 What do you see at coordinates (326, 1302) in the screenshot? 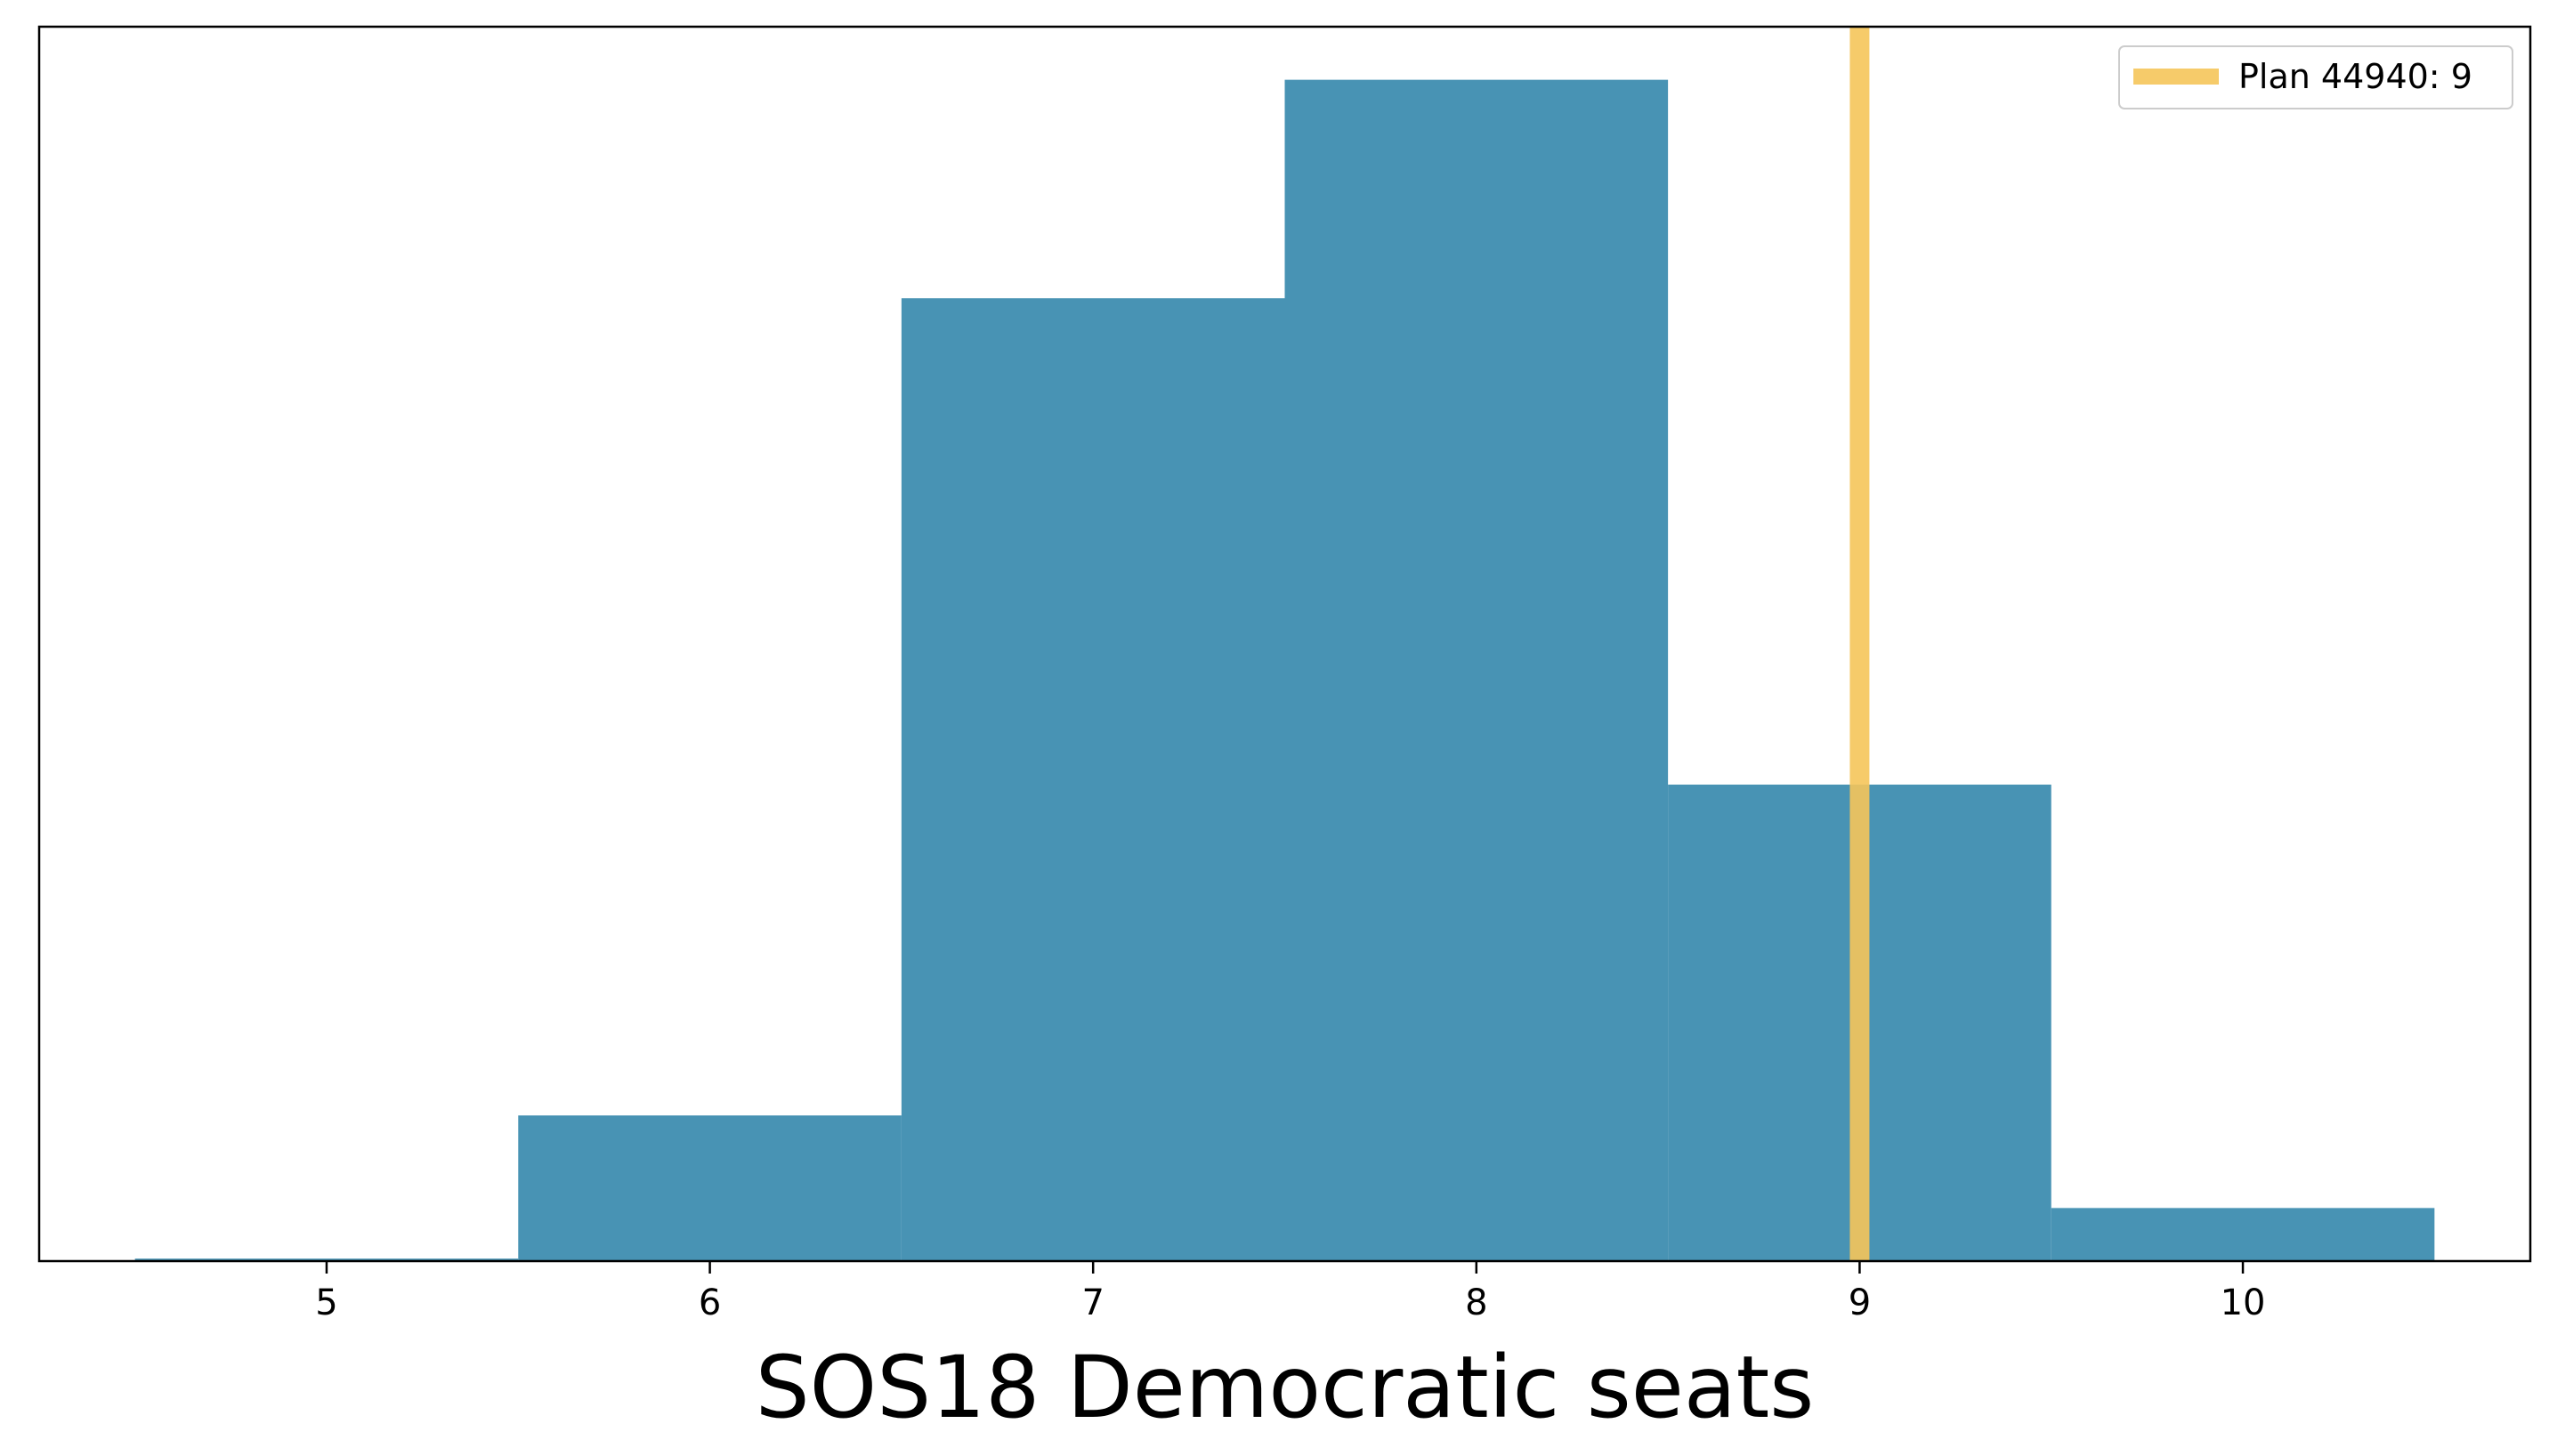
I see `x-tick-label: 5` at bounding box center [326, 1302].